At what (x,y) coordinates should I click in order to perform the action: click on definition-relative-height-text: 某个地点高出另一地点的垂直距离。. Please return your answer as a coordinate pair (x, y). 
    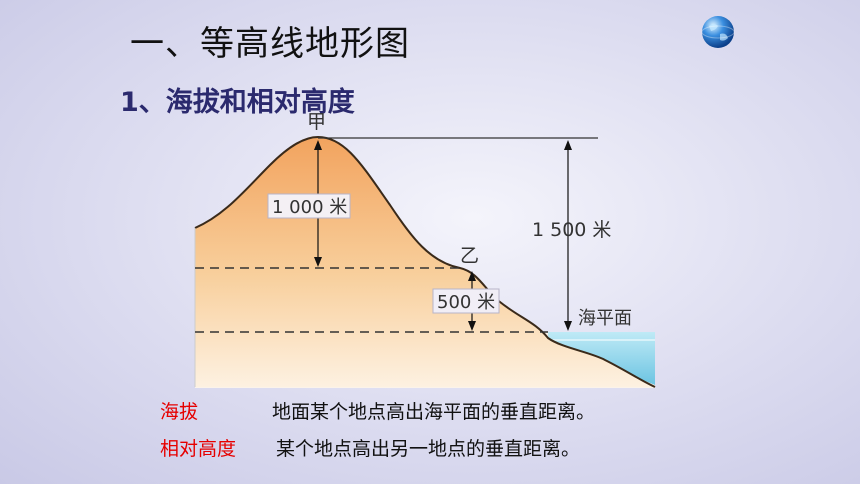
    Looking at the image, I should click on (428, 449).